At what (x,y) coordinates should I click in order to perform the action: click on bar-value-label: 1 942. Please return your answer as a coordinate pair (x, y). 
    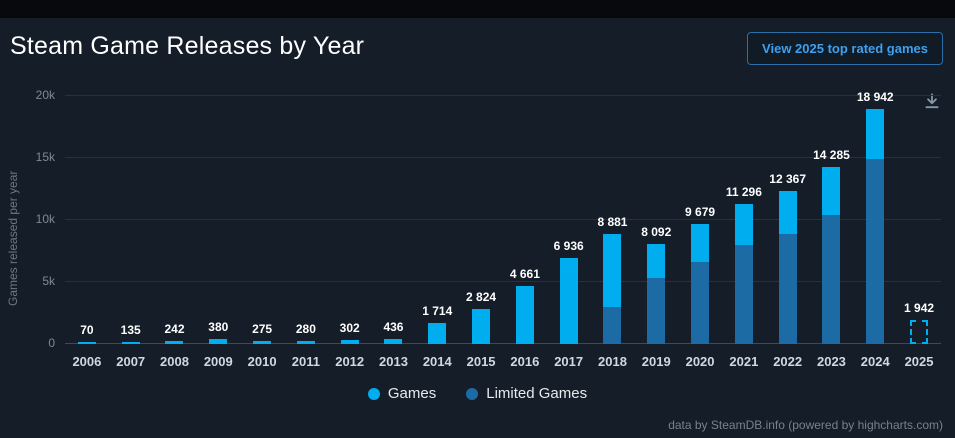
    Looking at the image, I should click on (919, 307).